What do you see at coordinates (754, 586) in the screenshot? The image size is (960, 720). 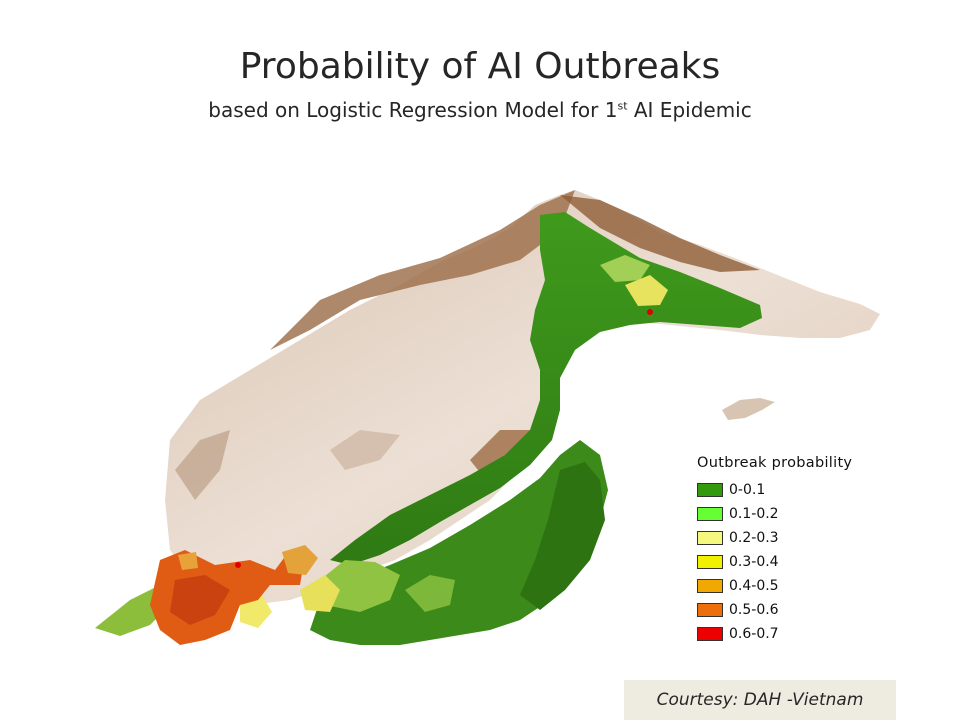 I see `legend-label: 0.4-0.5` at bounding box center [754, 586].